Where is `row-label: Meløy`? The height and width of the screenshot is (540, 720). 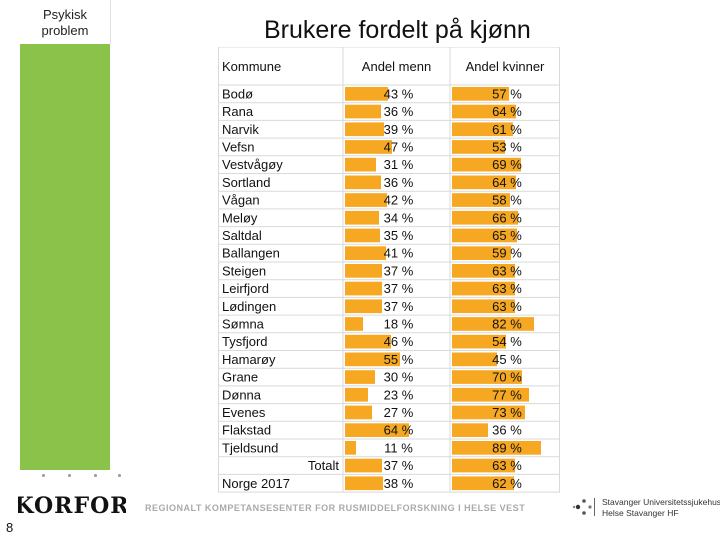
row-label: Meløy is located at coordinates (240, 217).